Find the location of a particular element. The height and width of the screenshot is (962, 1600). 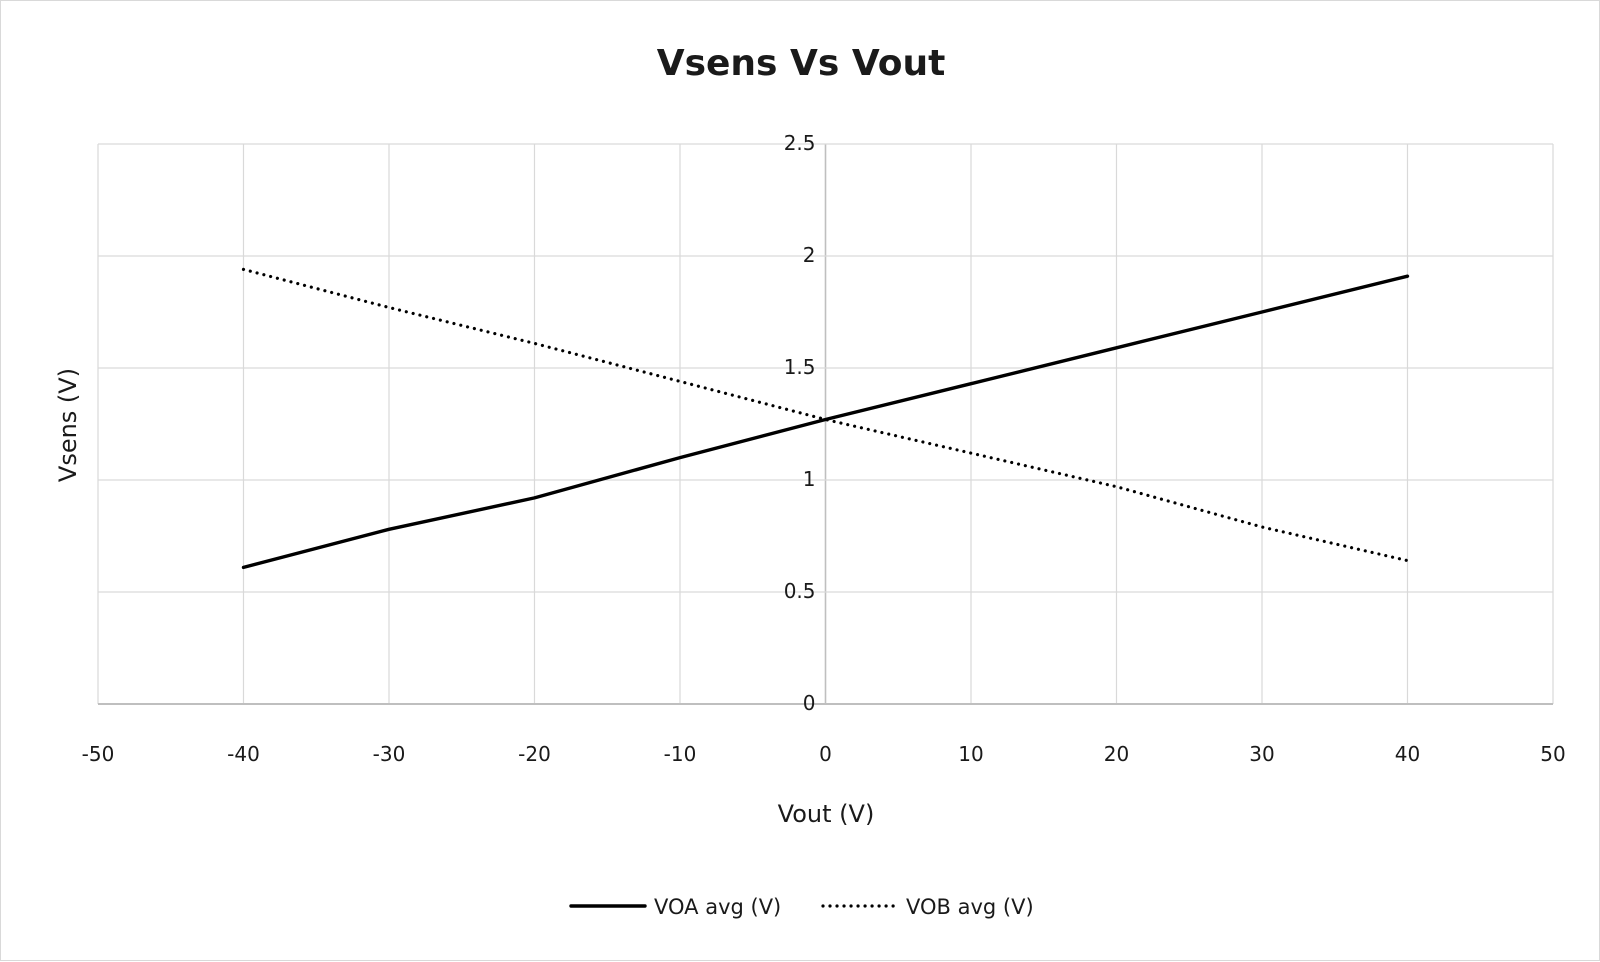

x-tick-label: -20 is located at coordinates (534, 754).